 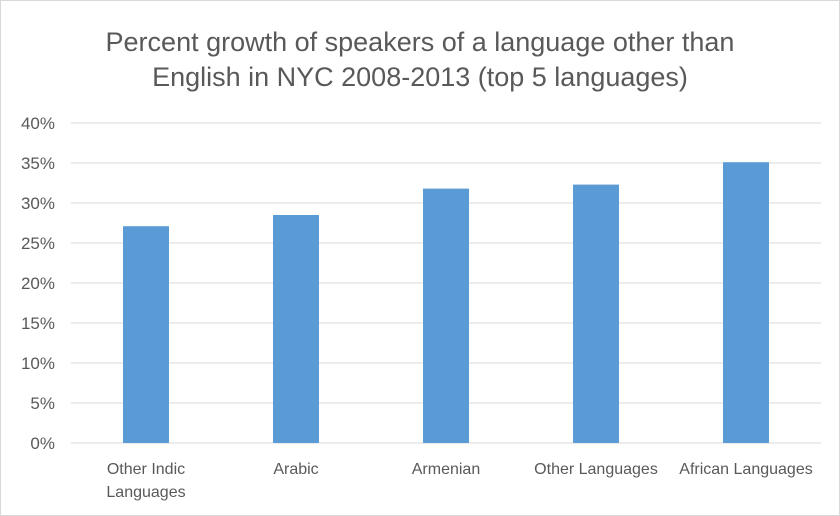 What do you see at coordinates (38, 203) in the screenshot?
I see `y-tick-label: 30%` at bounding box center [38, 203].